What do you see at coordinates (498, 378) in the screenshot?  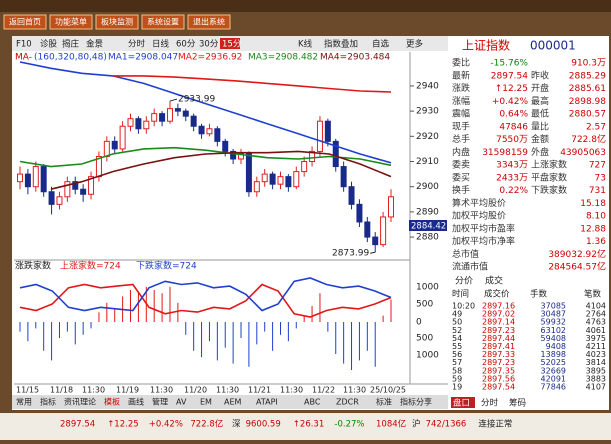 I see `trade-price: 2897.56` at bounding box center [498, 378].